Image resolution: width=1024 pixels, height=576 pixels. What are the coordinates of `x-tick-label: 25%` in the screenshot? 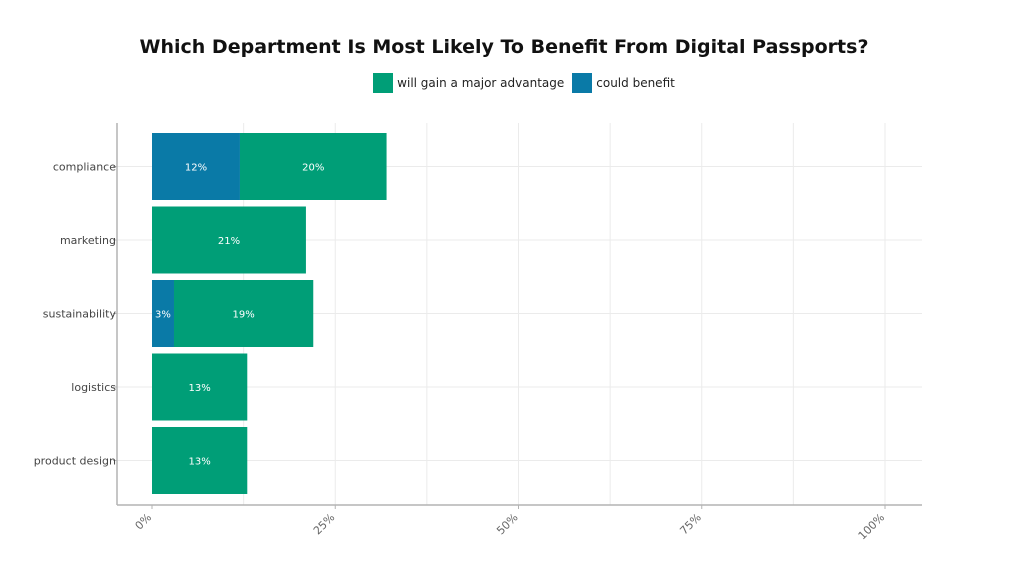 It's located at (324, 524).